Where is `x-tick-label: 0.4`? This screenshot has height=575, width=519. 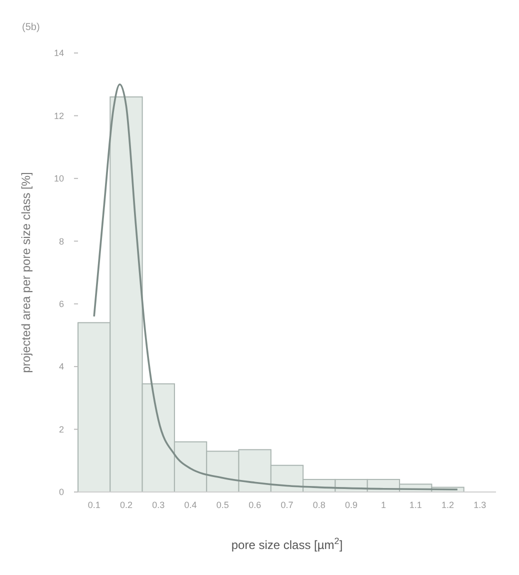
x-tick-label: 0.4 is located at coordinates (190, 505).